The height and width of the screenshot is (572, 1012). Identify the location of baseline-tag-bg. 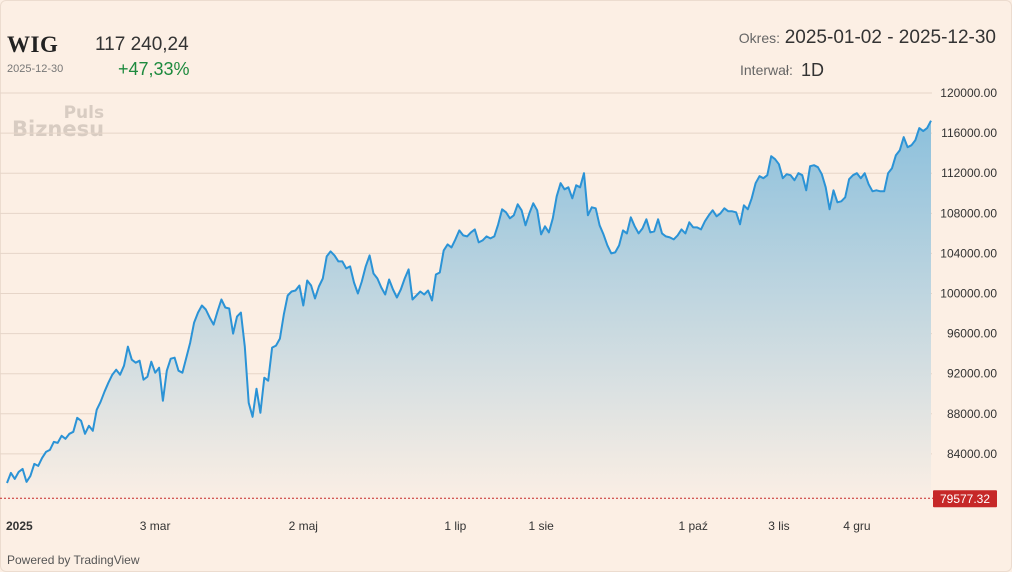
(965, 499).